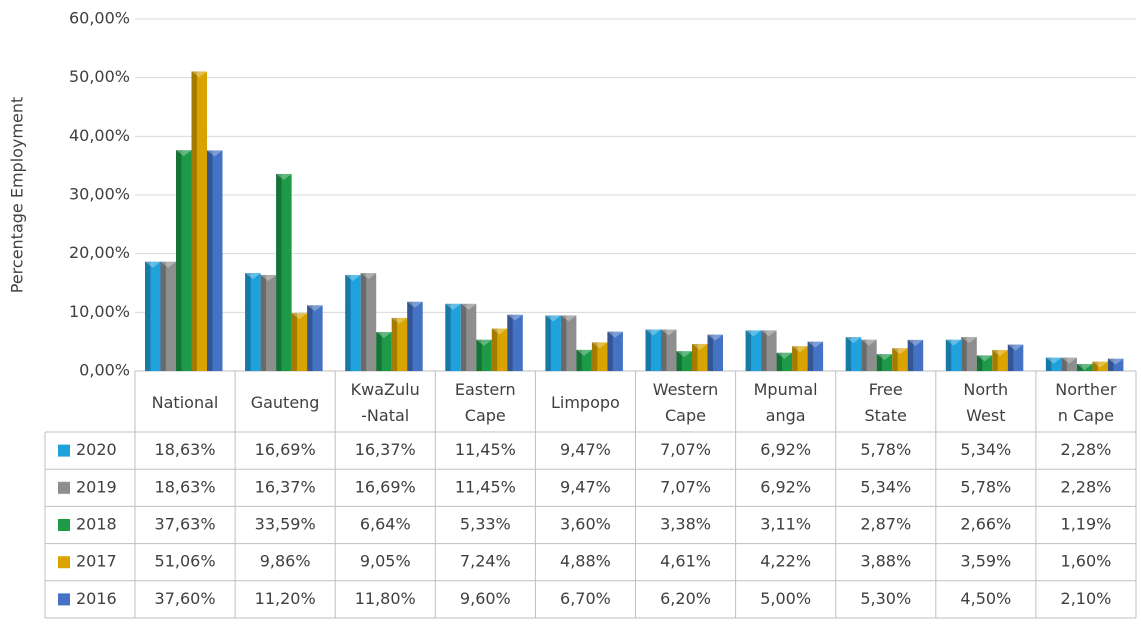 The image size is (1141, 626). I want to click on table-value: 18,63%, so click(185, 449).